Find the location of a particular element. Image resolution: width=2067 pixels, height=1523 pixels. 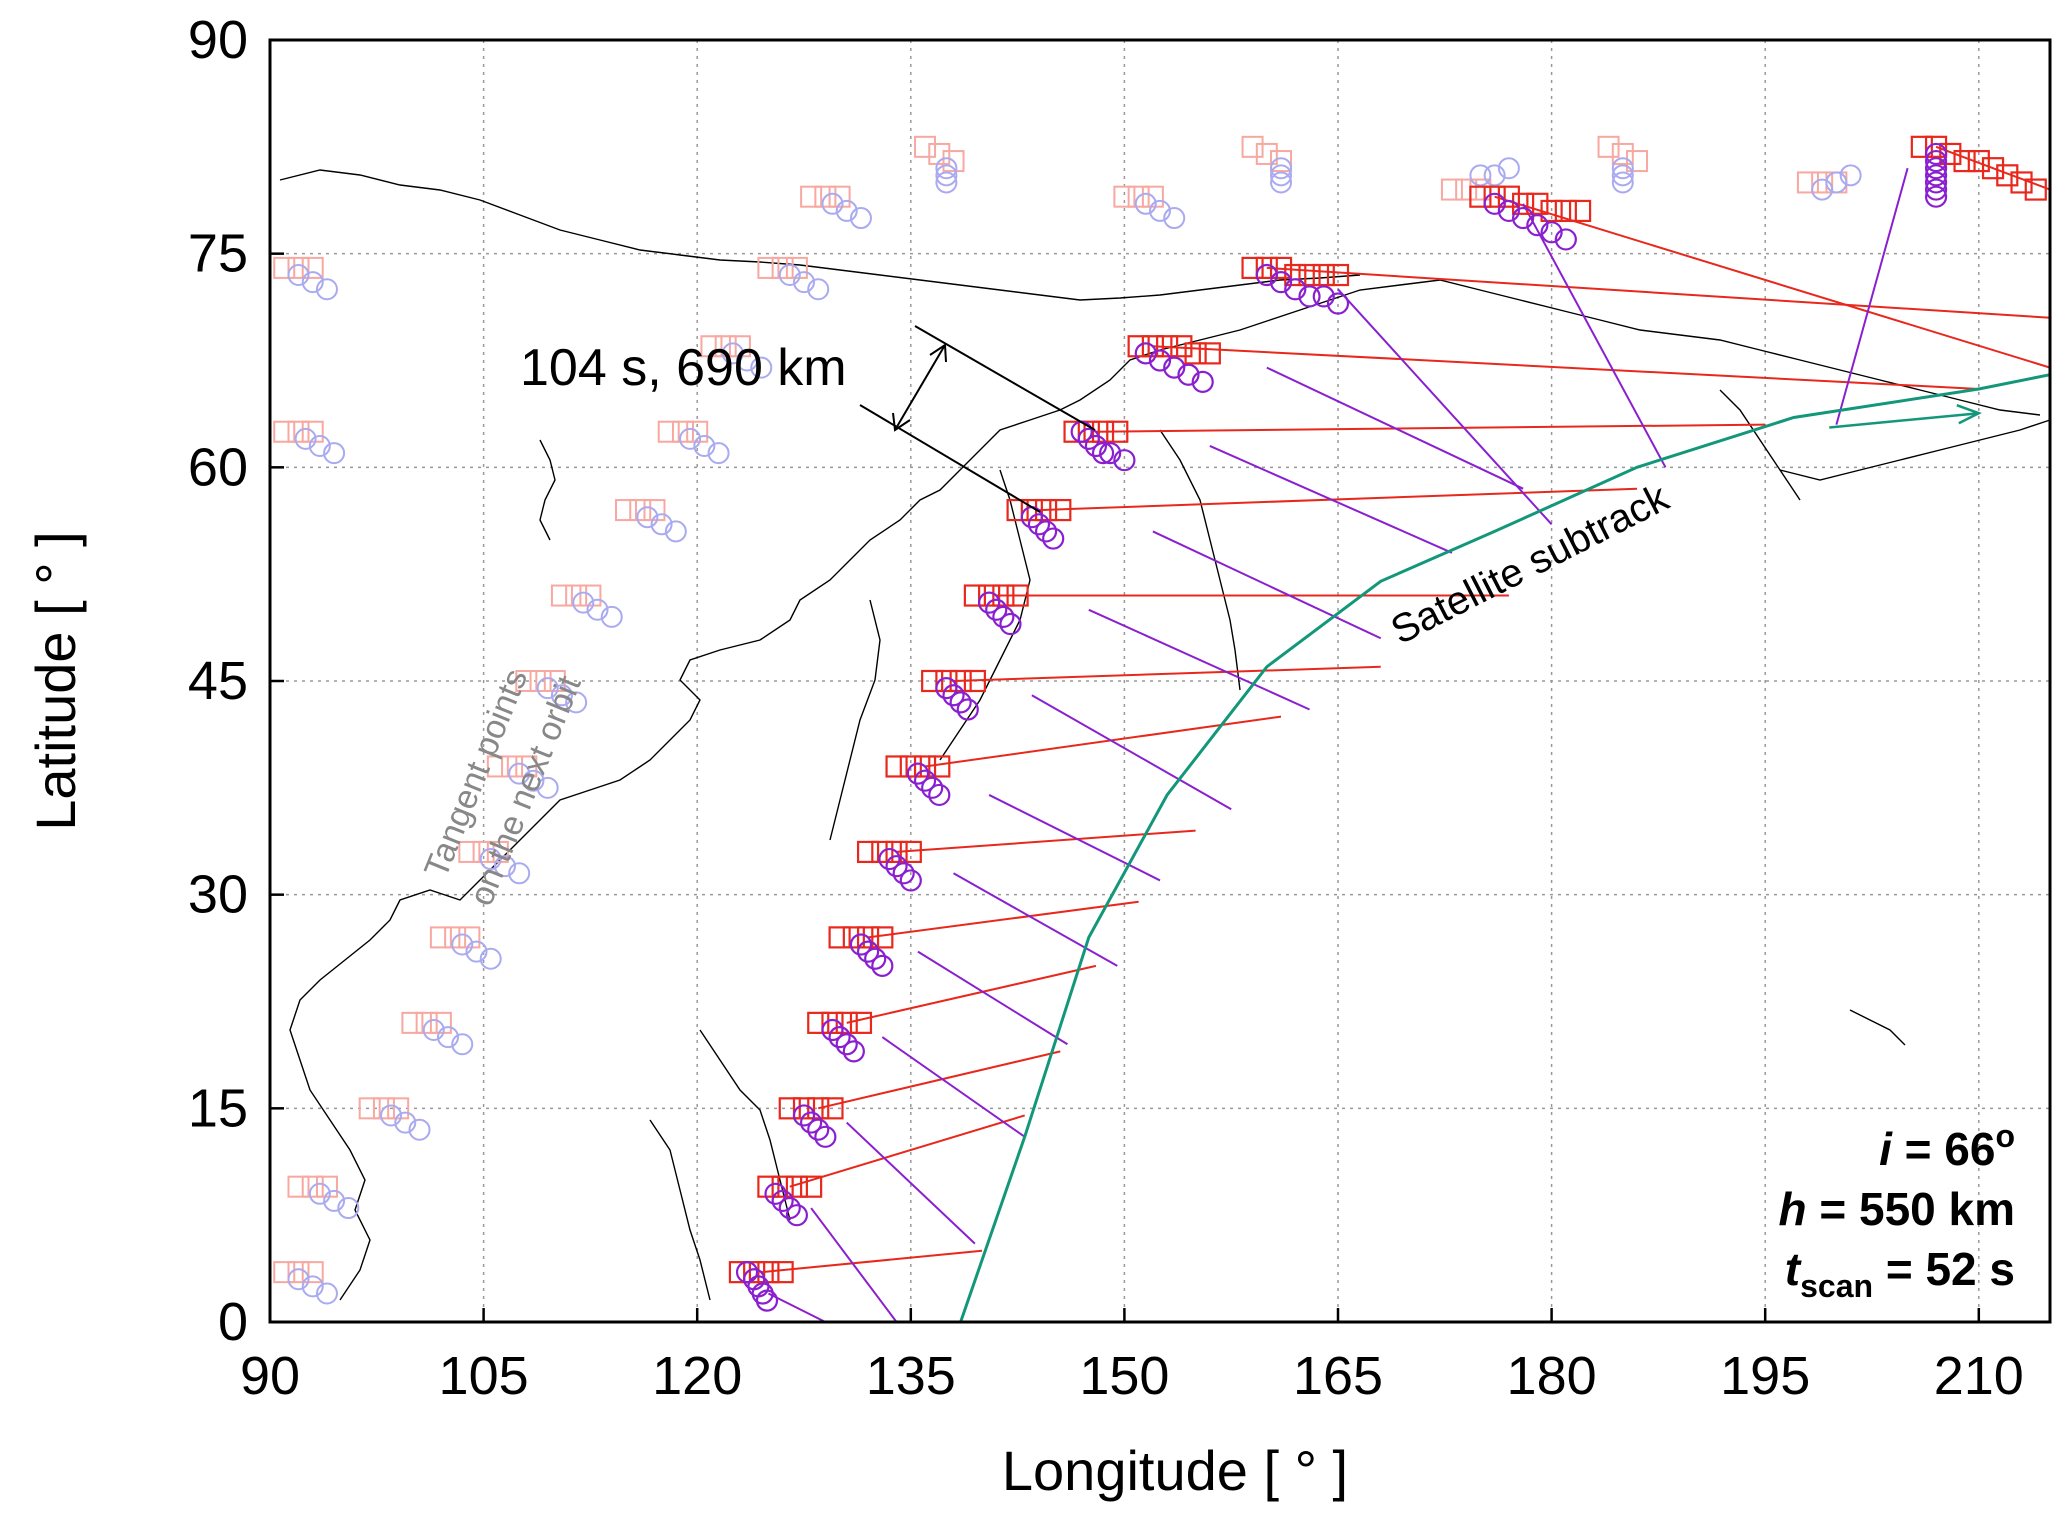

inclination-param: i = 66o is located at coordinates (1947, 1146).